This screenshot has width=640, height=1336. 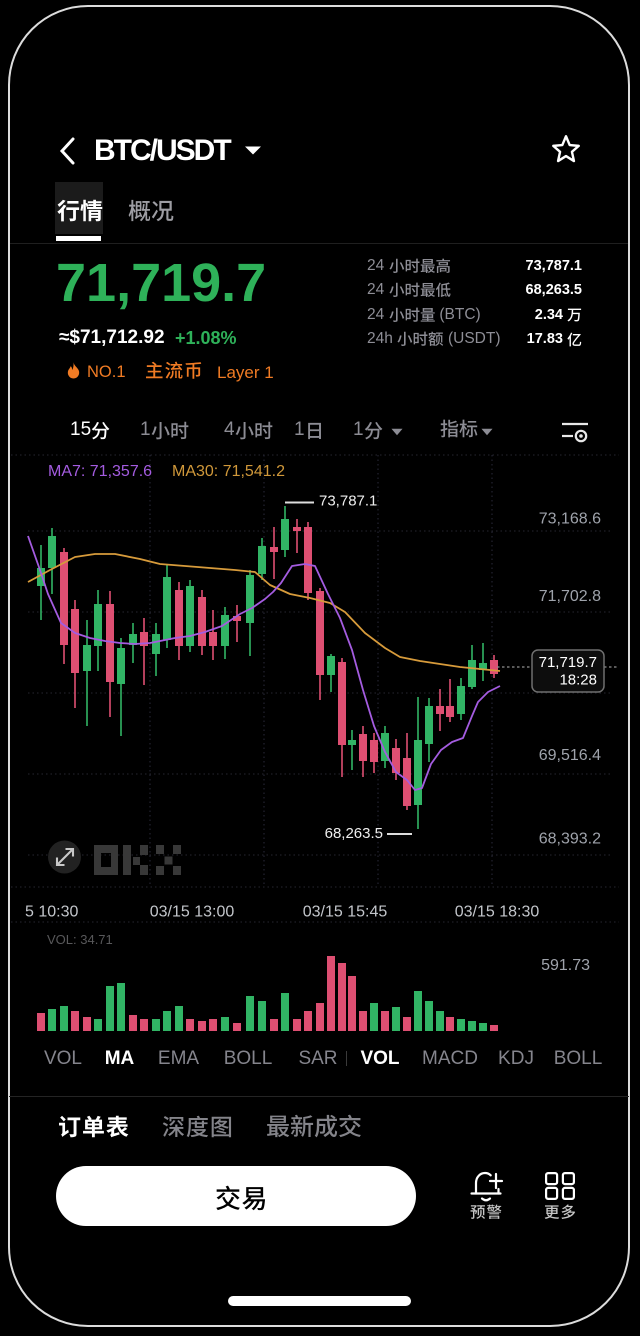 I want to click on svg-text: 5 10:30, so click(x=51, y=912).